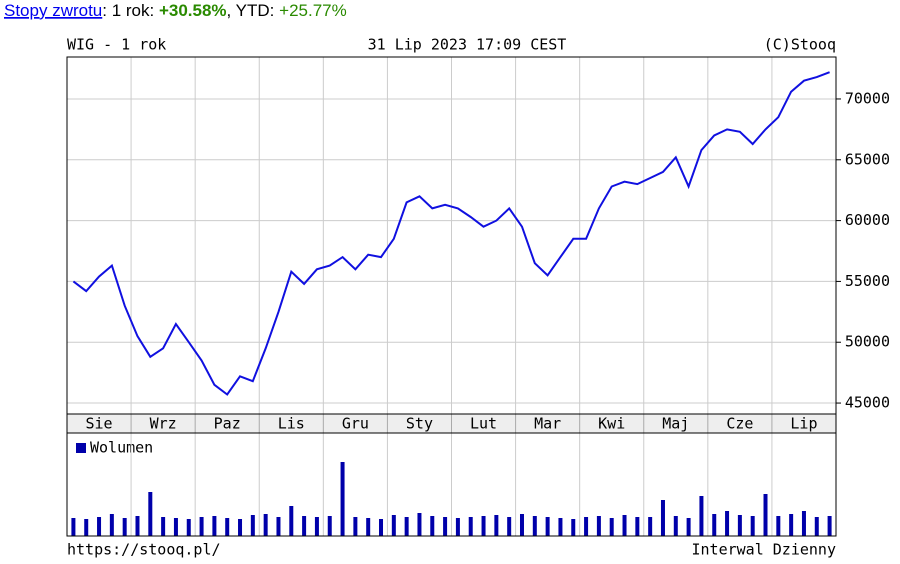 The image size is (900, 564). Describe the element at coordinates (144, 550) in the screenshot. I see `footer-url: https://stooq.pl/` at that location.